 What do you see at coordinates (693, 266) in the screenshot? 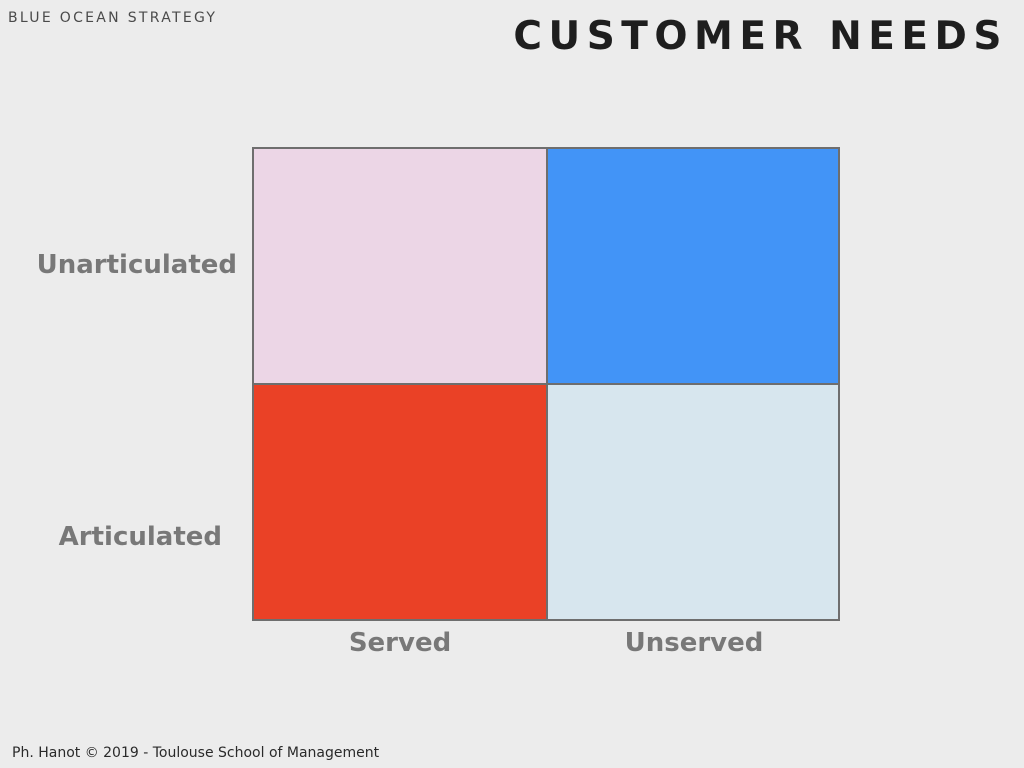
I see `quadrant-unarticulated-unserved` at bounding box center [693, 266].